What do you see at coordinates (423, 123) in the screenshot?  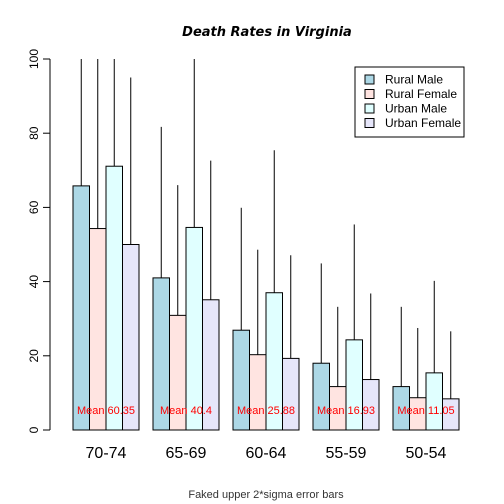 I see `legend-label: Urban Female` at bounding box center [423, 123].